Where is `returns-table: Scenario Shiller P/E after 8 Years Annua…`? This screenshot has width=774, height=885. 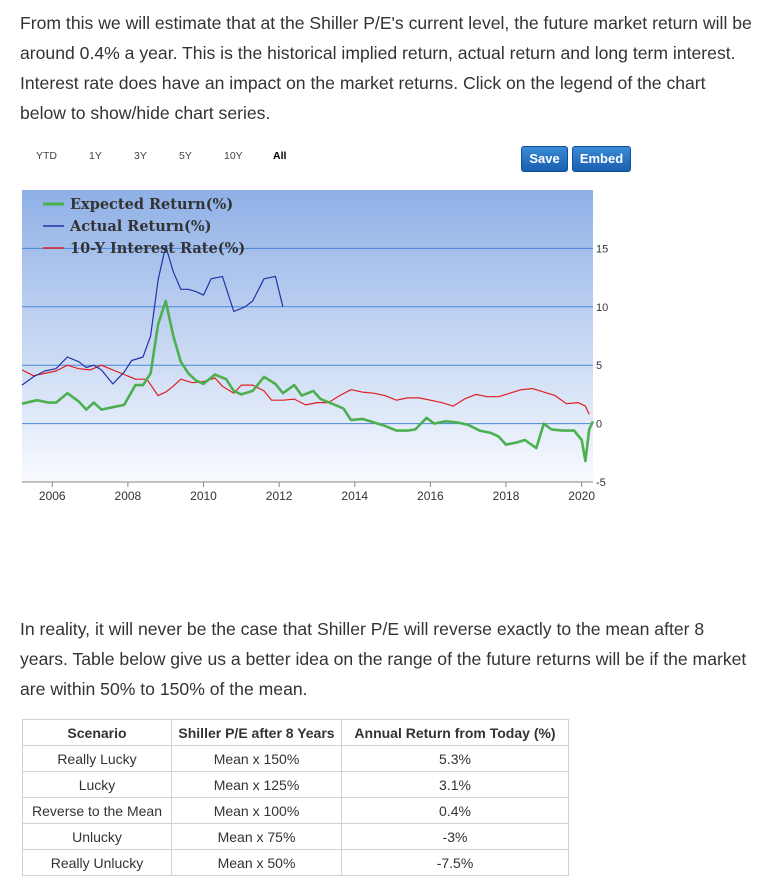 returns-table: Scenario Shiller P/E after 8 Years Annua… is located at coordinates (295, 797).